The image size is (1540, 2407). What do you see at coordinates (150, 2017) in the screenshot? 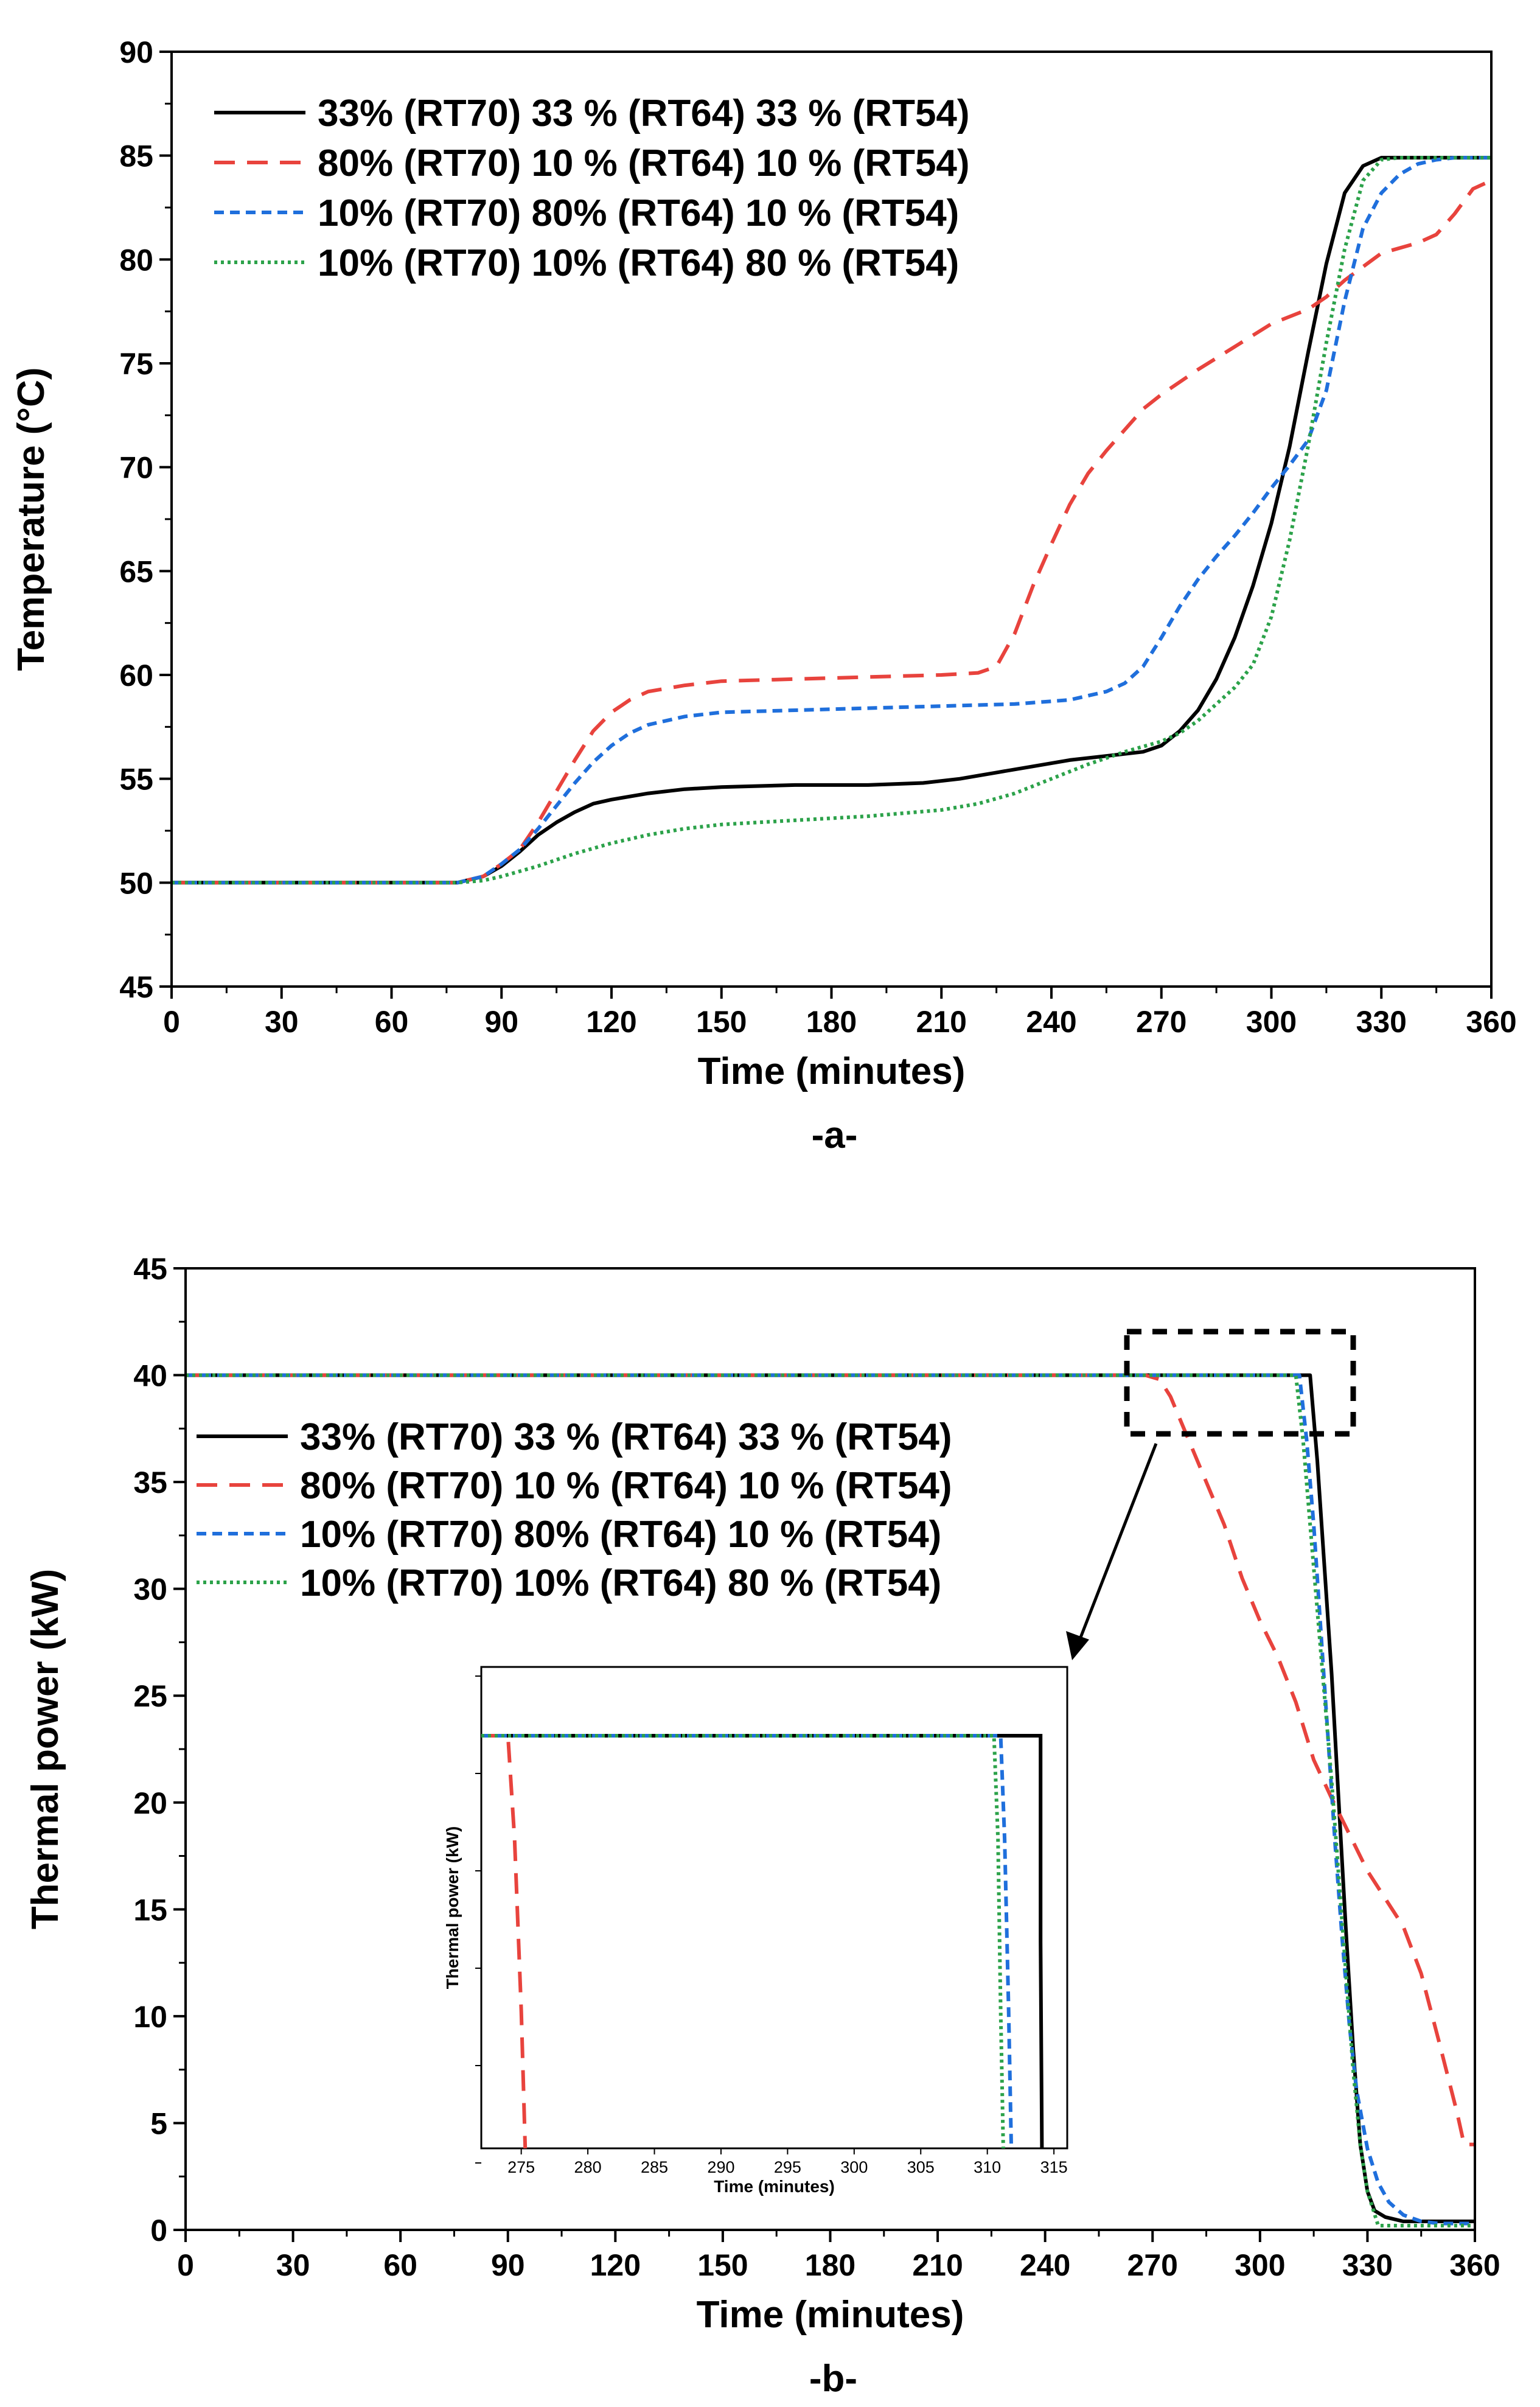
I see `y-tick-label: 10` at bounding box center [150, 2017].